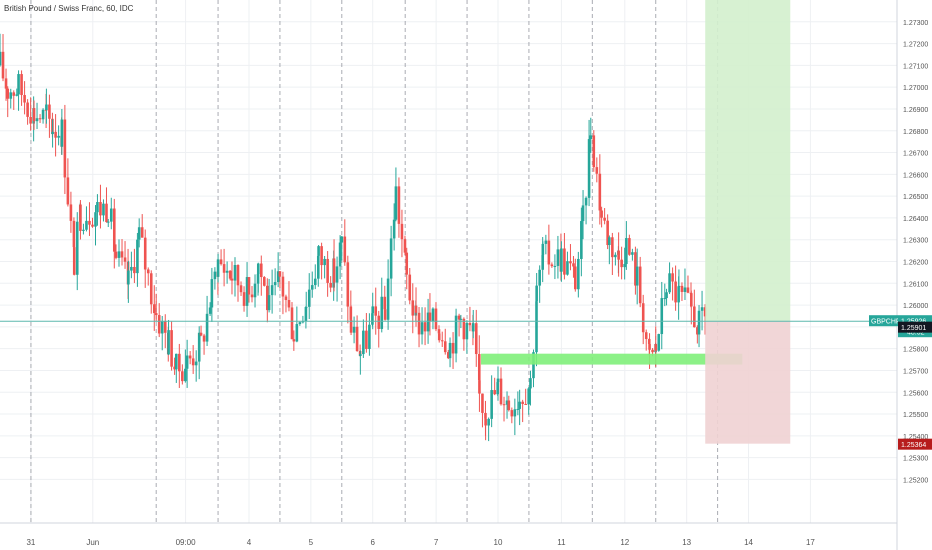 The image size is (932, 550). What do you see at coordinates (249, 542) in the screenshot?
I see `x-tick-label: 4` at bounding box center [249, 542].